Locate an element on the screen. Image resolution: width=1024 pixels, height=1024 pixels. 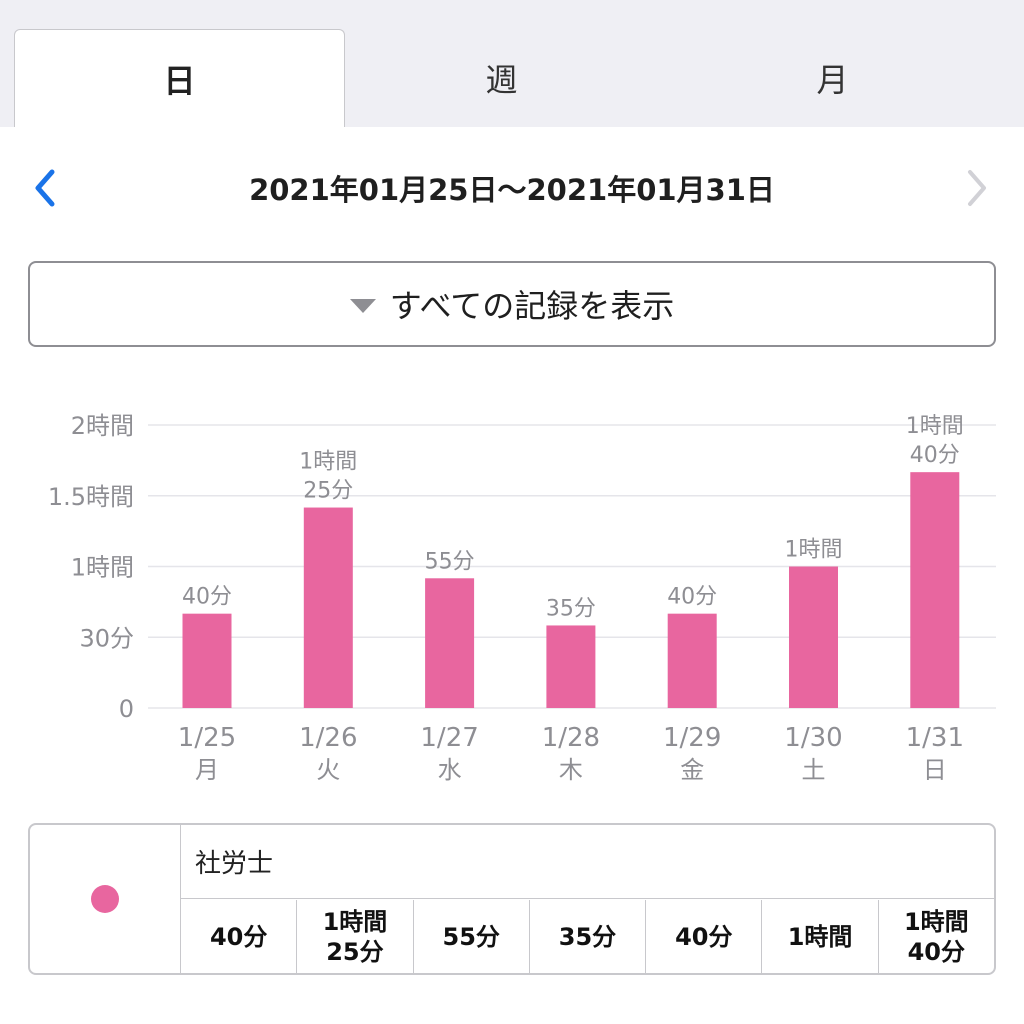
period-tabbar: 日 週 月 is located at coordinates (512, 63).